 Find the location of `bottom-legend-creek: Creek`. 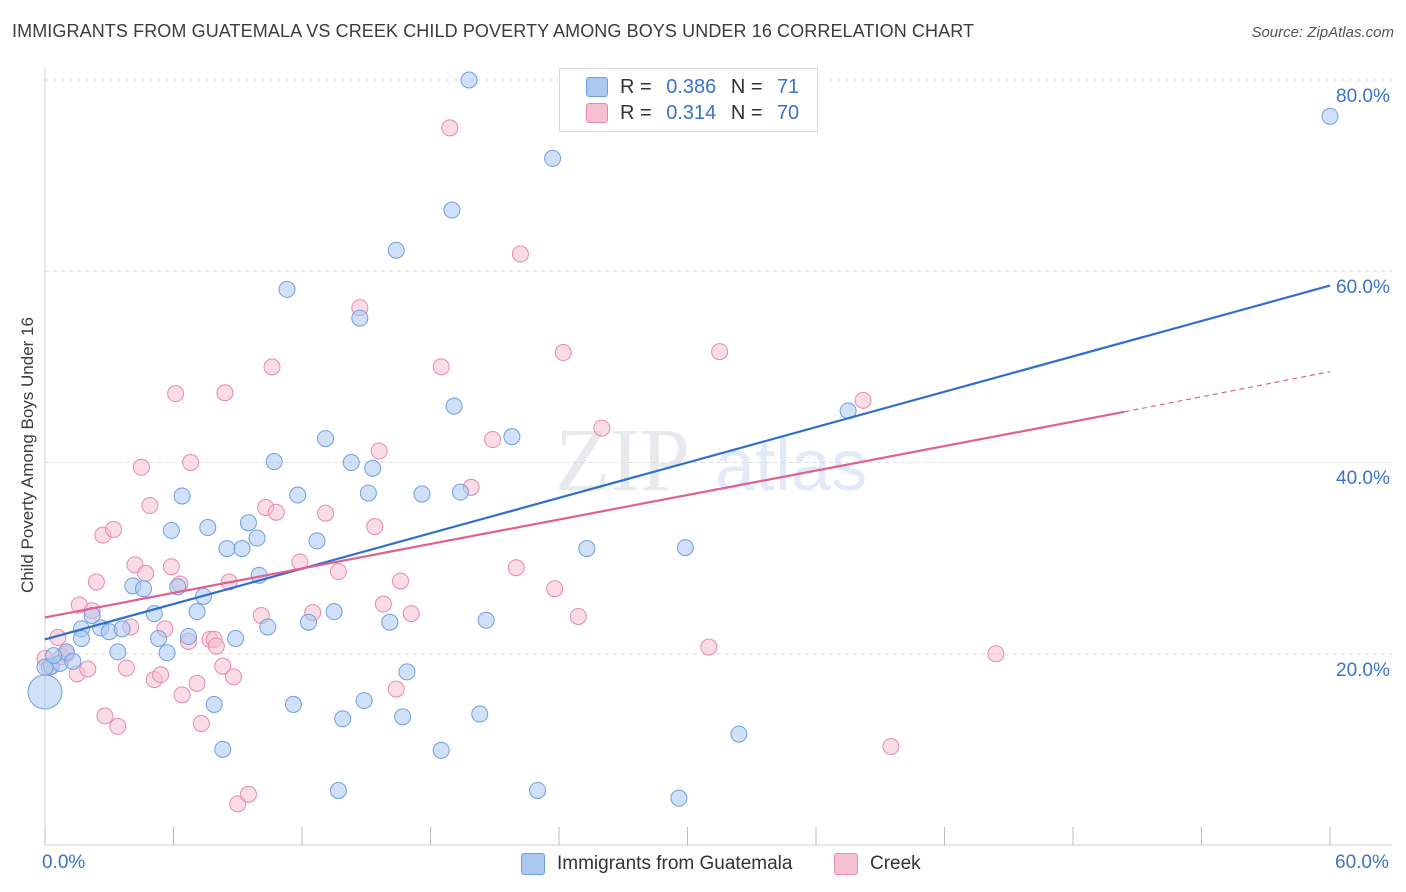

bottom-legend-creek: Creek is located at coordinates (877, 864).